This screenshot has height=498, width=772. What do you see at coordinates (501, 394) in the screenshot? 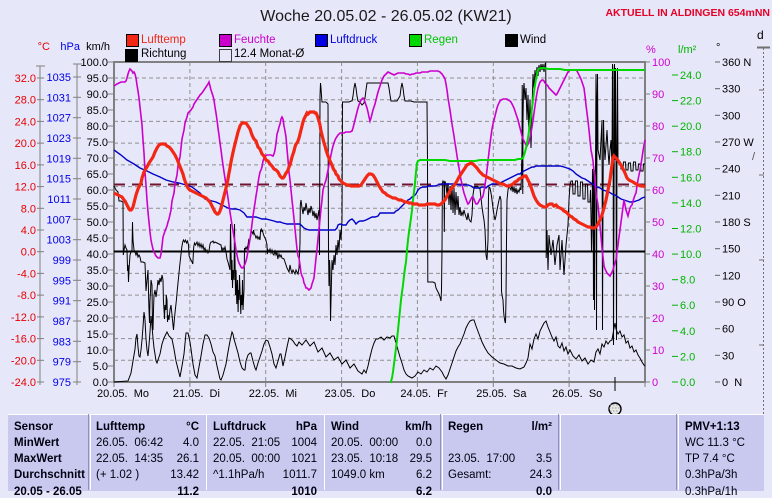
I see `svg-text: 25.05. Sa` at bounding box center [501, 394].